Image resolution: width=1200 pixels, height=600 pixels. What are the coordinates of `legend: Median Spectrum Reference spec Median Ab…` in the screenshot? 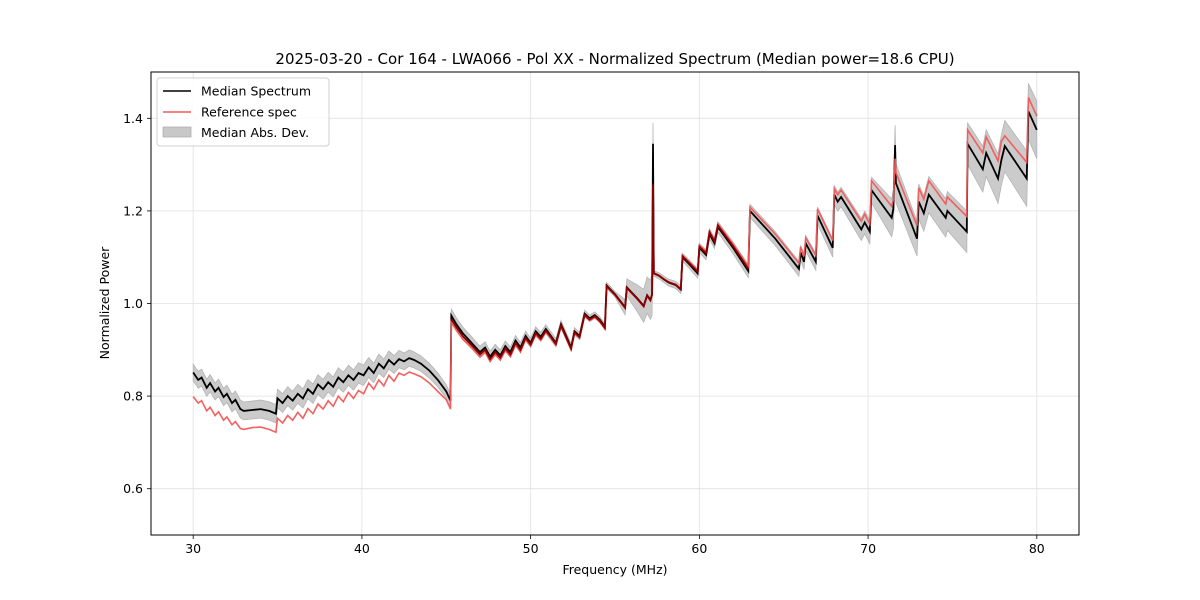 It's located at (243, 112).